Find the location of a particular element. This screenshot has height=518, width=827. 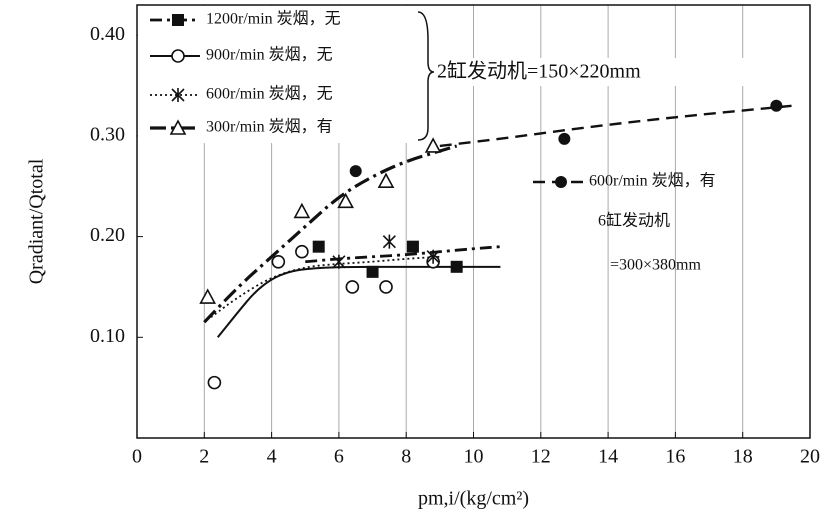

y-tick-label: 0.40 is located at coordinates (107, 34).